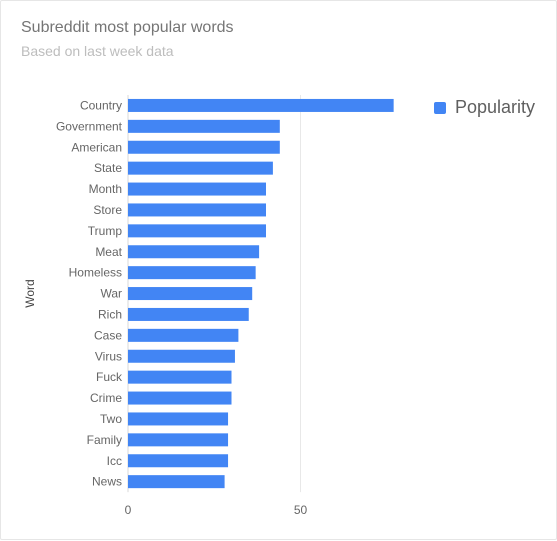 This screenshot has width=557, height=541. Describe the element at coordinates (111, 419) in the screenshot. I see `category-label: Two` at that location.